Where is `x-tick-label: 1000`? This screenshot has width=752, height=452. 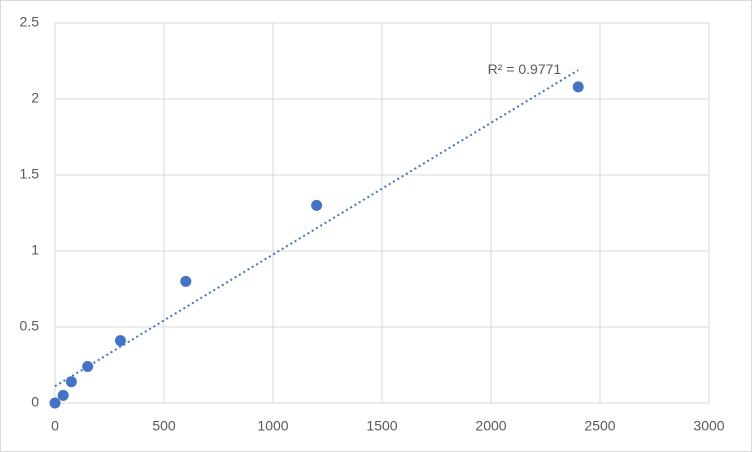
x-tick-label: 1000 is located at coordinates (272, 426).